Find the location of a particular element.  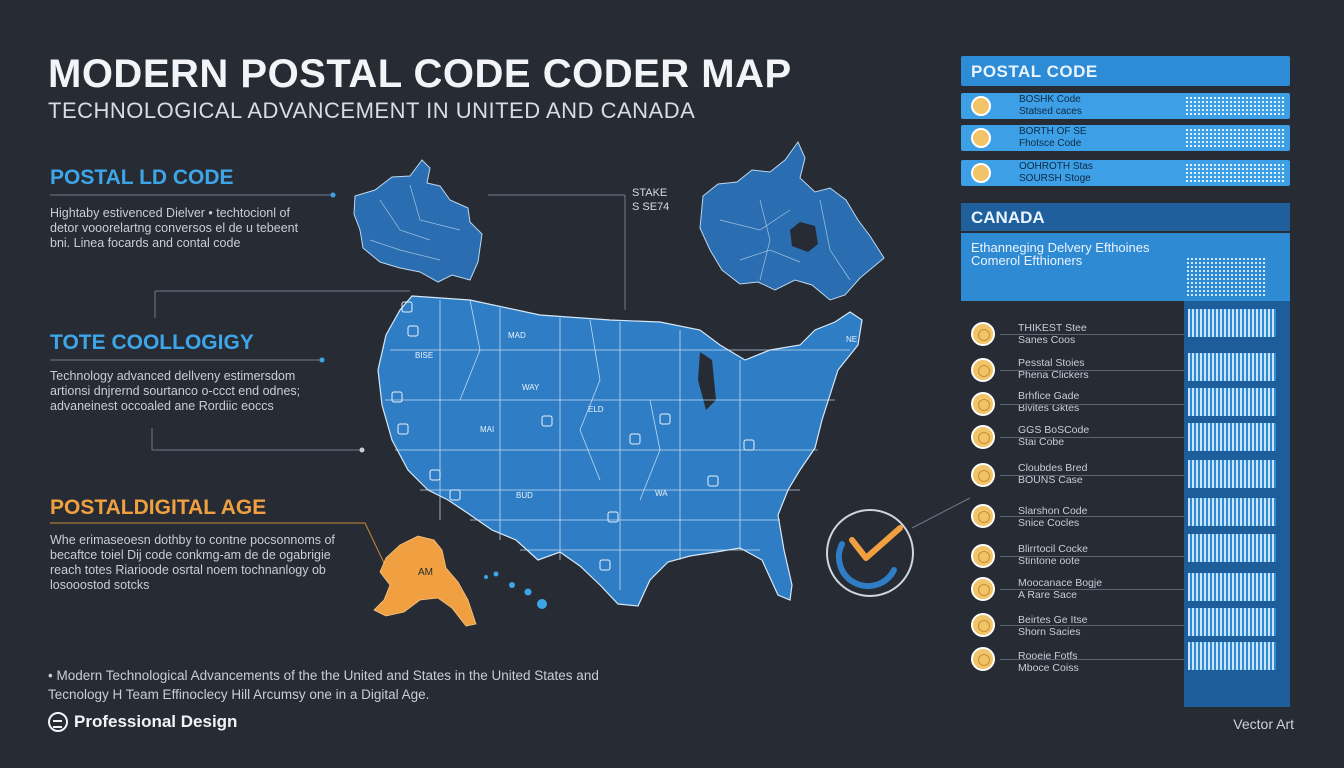

map-label: BUD is located at coordinates (524, 495).